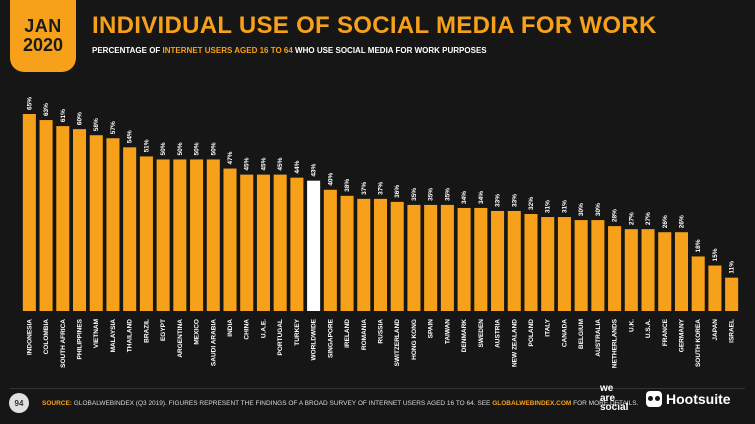 This screenshot has width=755, height=424. Describe the element at coordinates (514, 260) in the screenshot. I see `bar-new-zealand` at that location.